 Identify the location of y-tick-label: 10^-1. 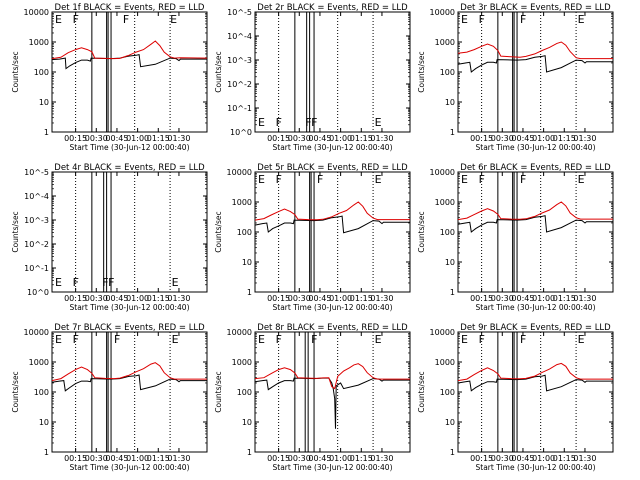
(239, 108).